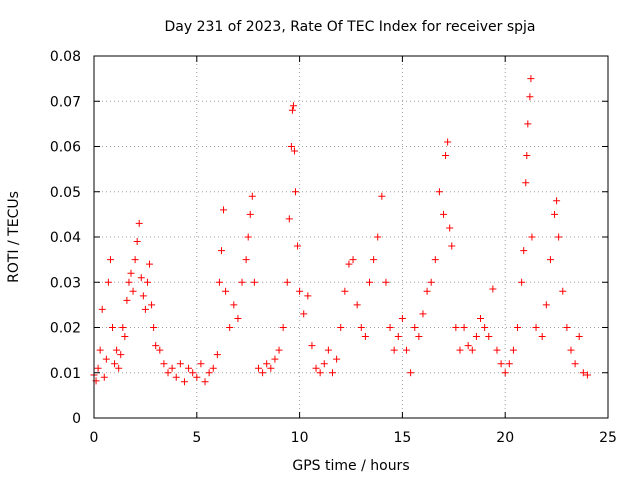 Image resolution: width=640 pixels, height=480 pixels. I want to click on y-tick-label: 0.02, so click(65, 329).